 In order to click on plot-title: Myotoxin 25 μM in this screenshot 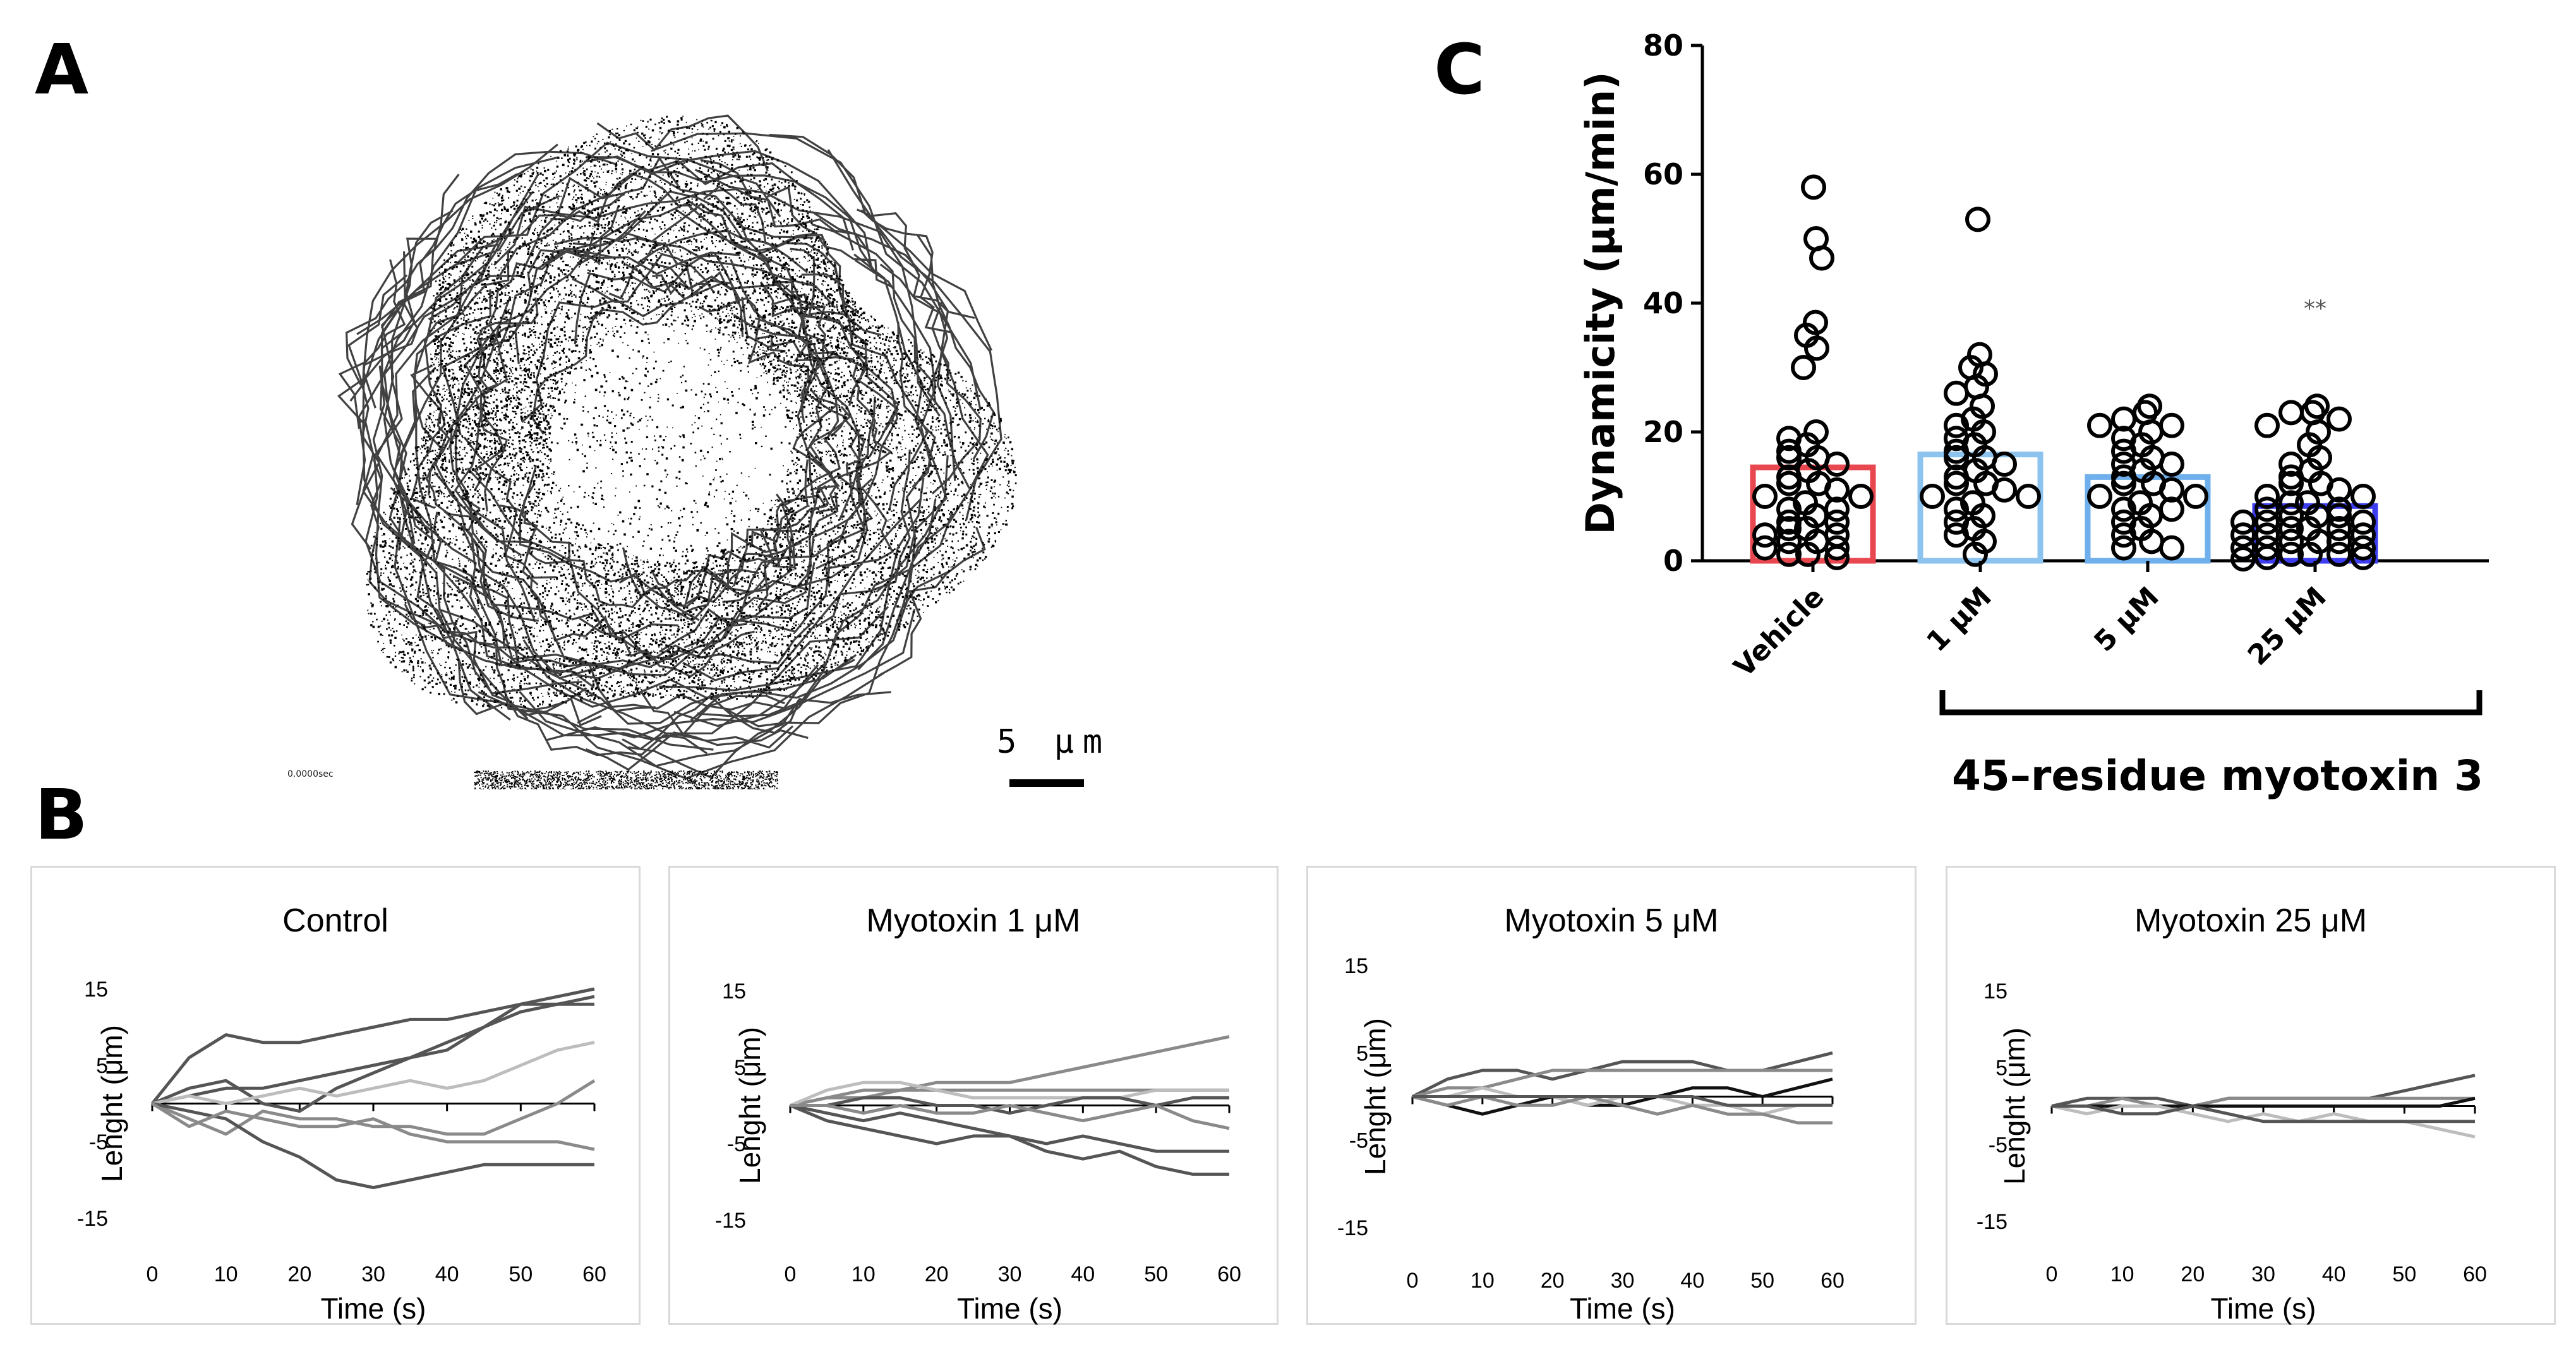, I will do `click(2251, 920)`.